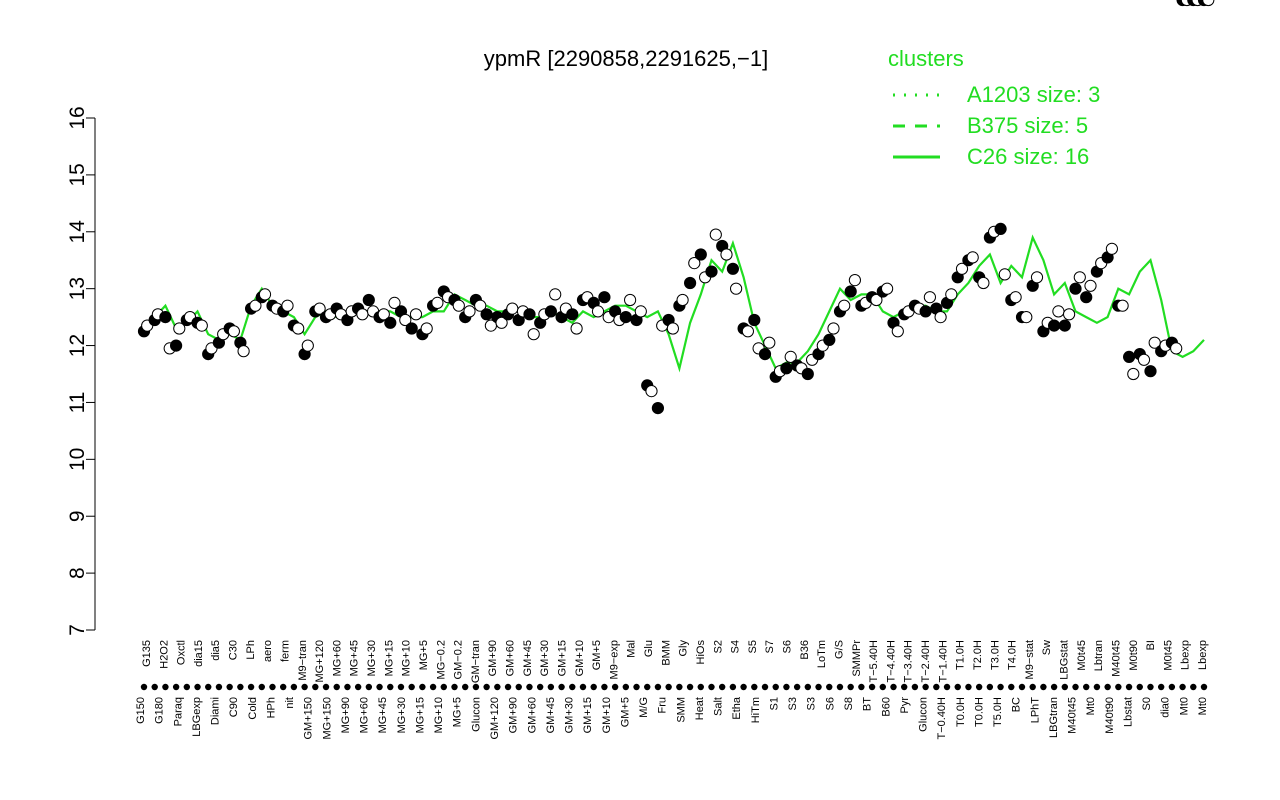 Image resolution: width=1280 pixels, height=800 pixels. Describe the element at coordinates (793, 703) in the screenshot. I see `x-tick-label: S3` at that location.